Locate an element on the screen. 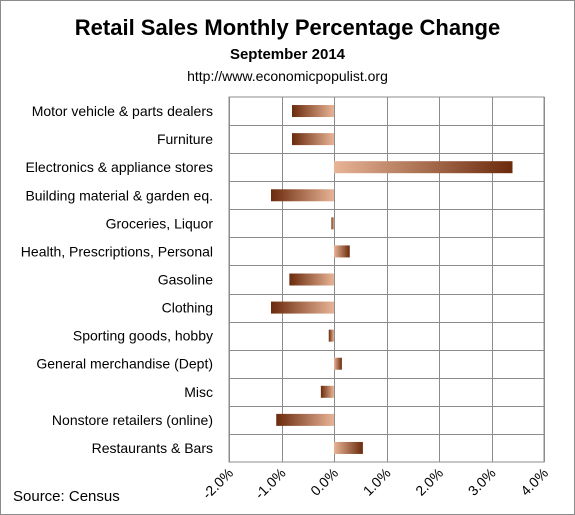  category-label: Furniture is located at coordinates (185, 139).